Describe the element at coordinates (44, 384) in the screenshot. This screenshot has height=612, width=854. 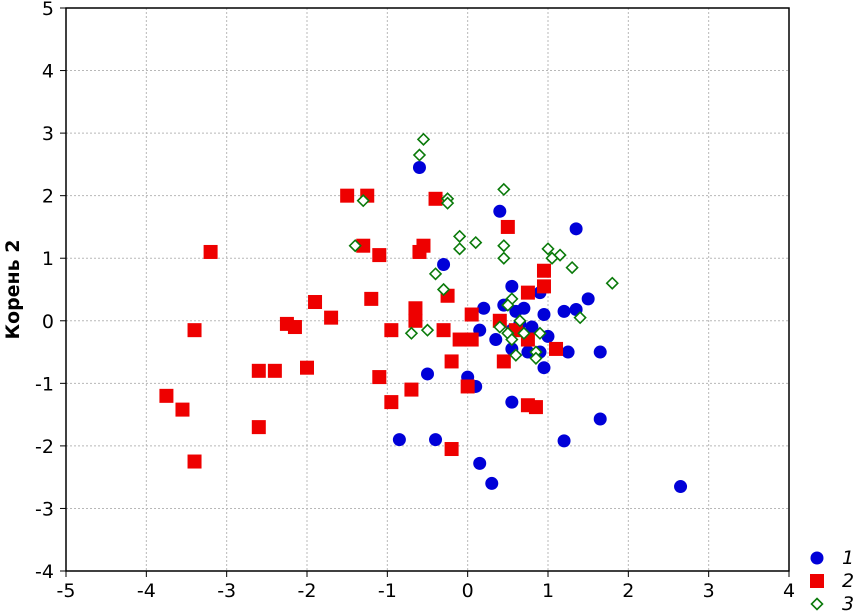
I see `y-tick-label: -1` at that location.